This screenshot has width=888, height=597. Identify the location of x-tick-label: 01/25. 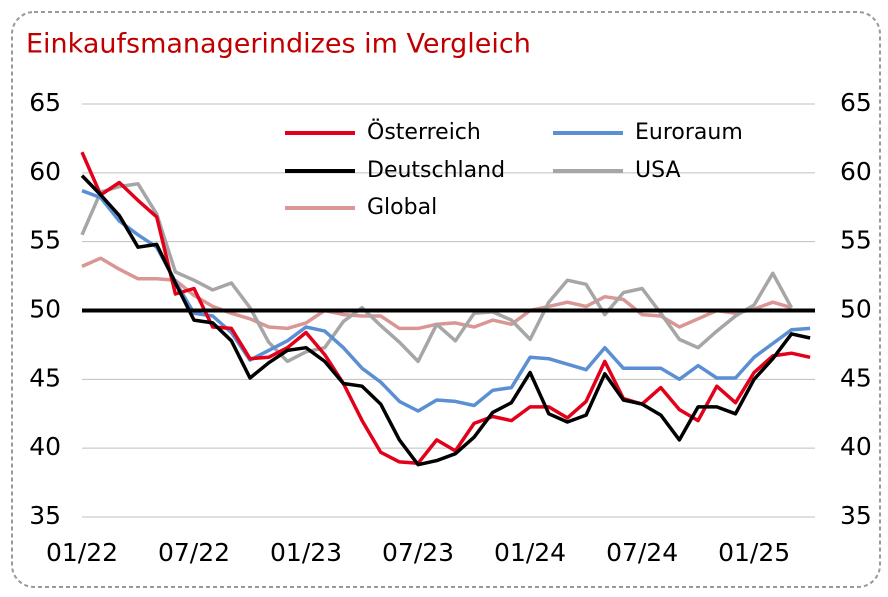
(754, 552).